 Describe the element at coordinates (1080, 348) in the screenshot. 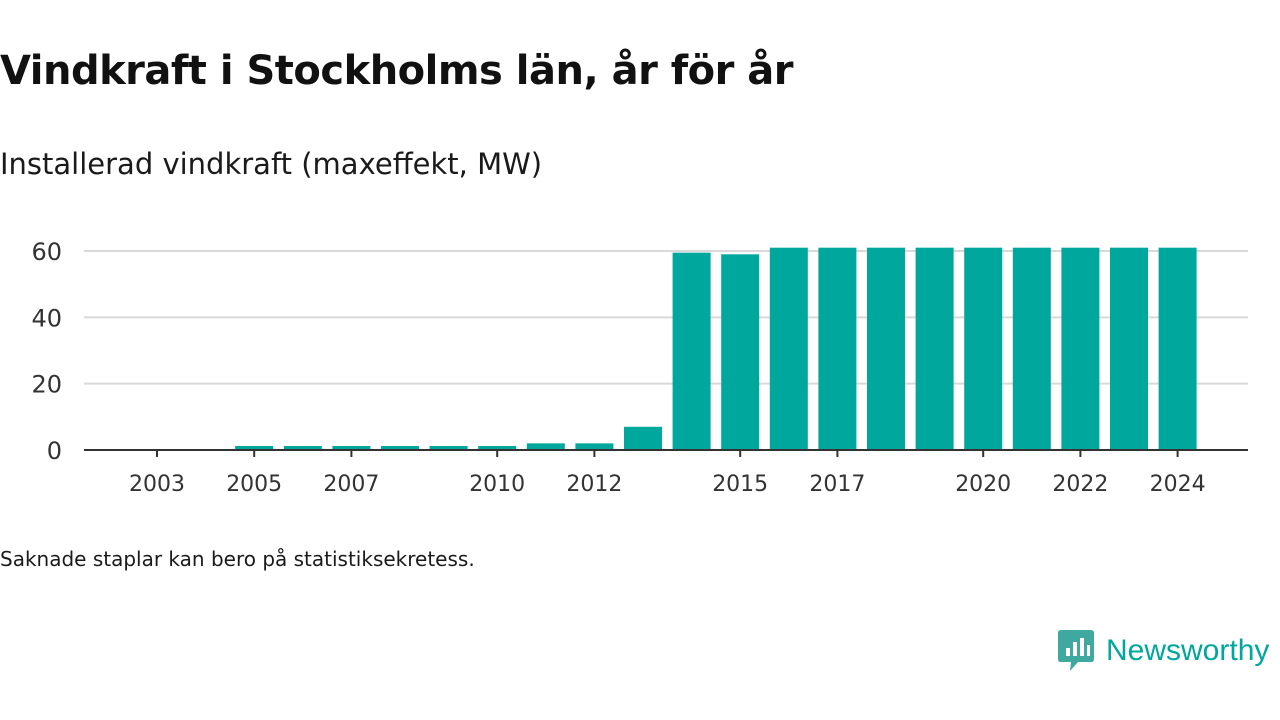

I see `bar-2022` at that location.